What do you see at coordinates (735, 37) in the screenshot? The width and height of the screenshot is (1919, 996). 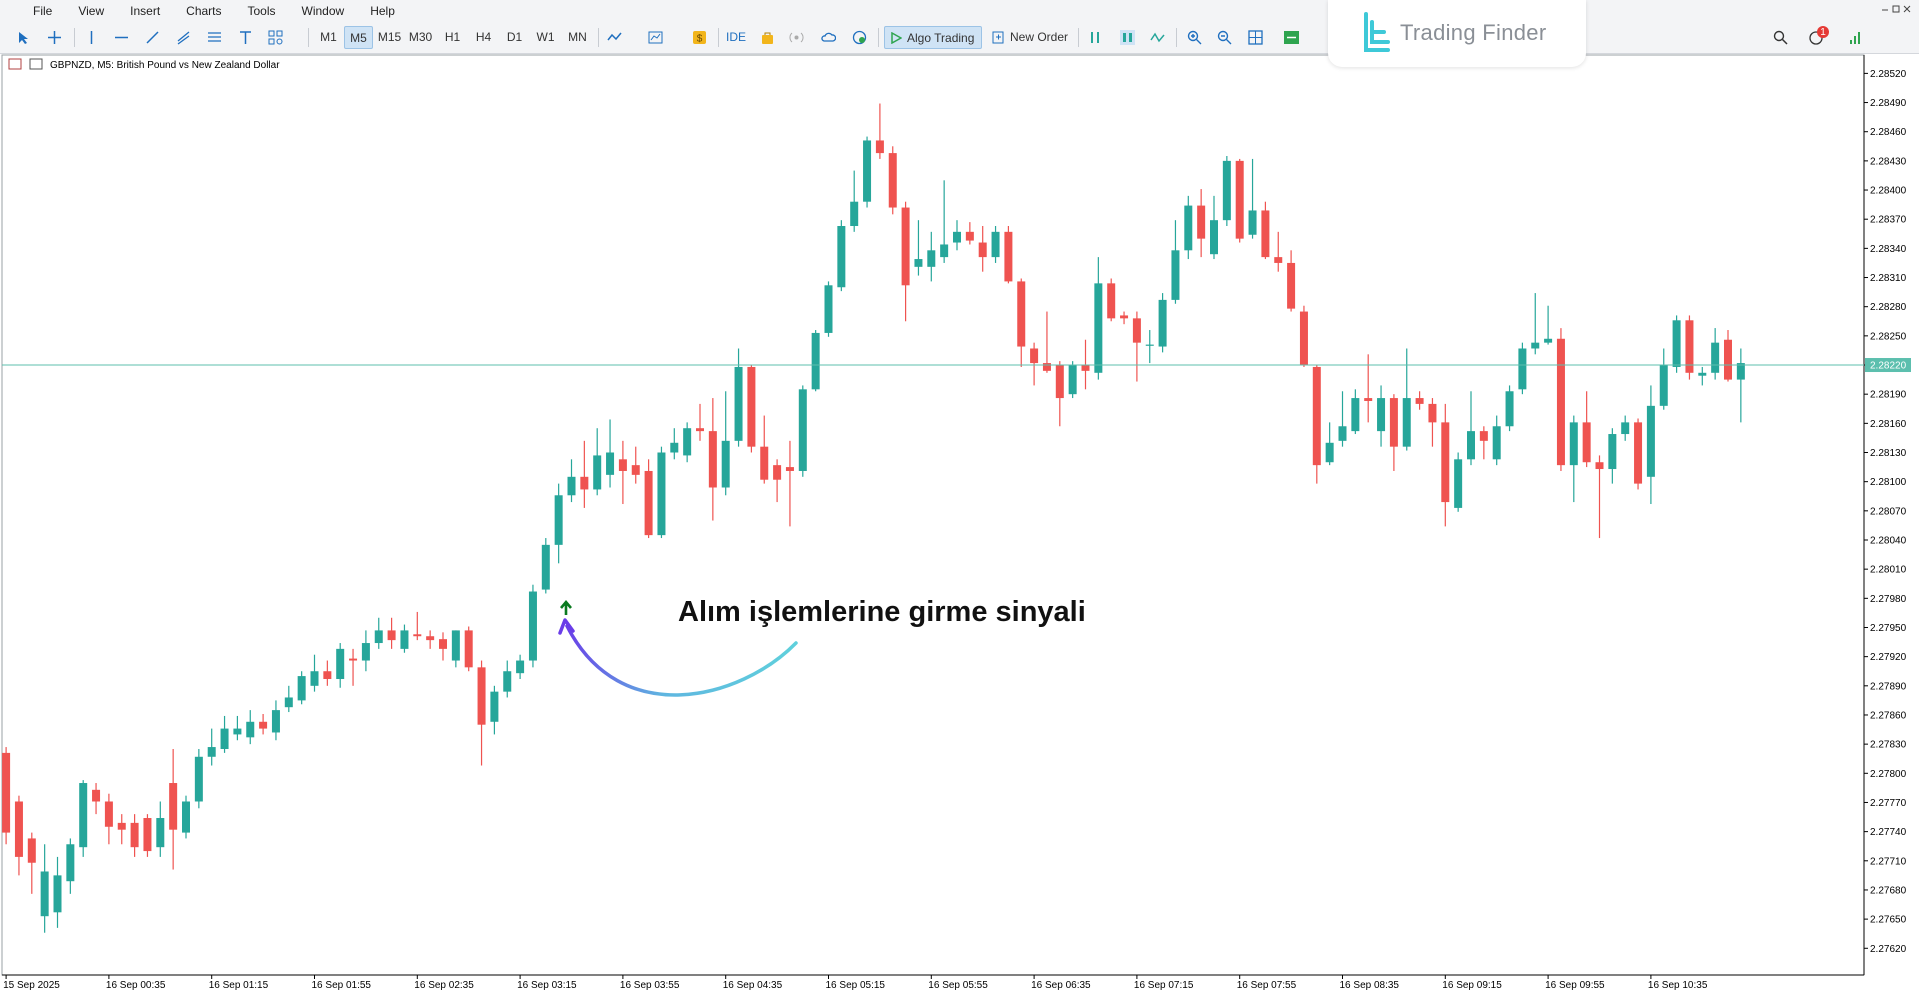 I see `ide-button: IDE` at bounding box center [735, 37].